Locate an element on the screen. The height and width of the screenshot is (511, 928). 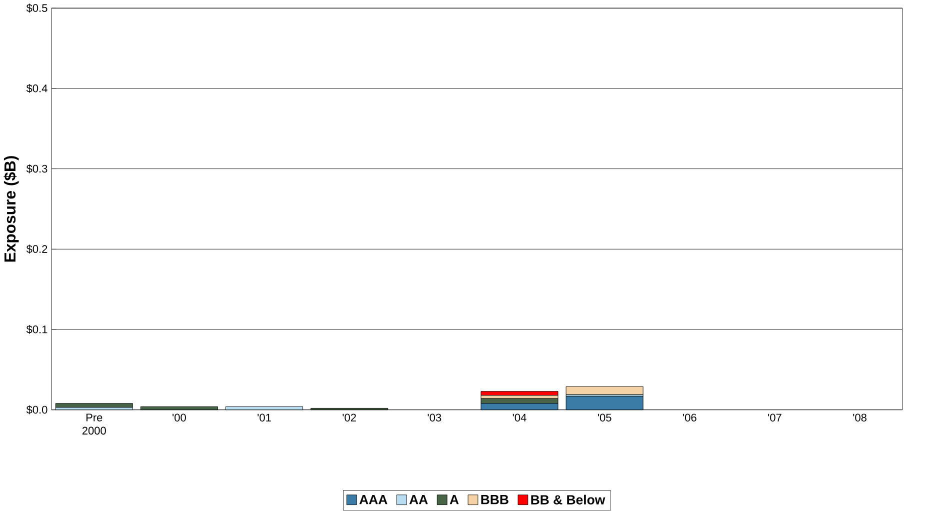
x-tick-label: '08 is located at coordinates (859, 418).